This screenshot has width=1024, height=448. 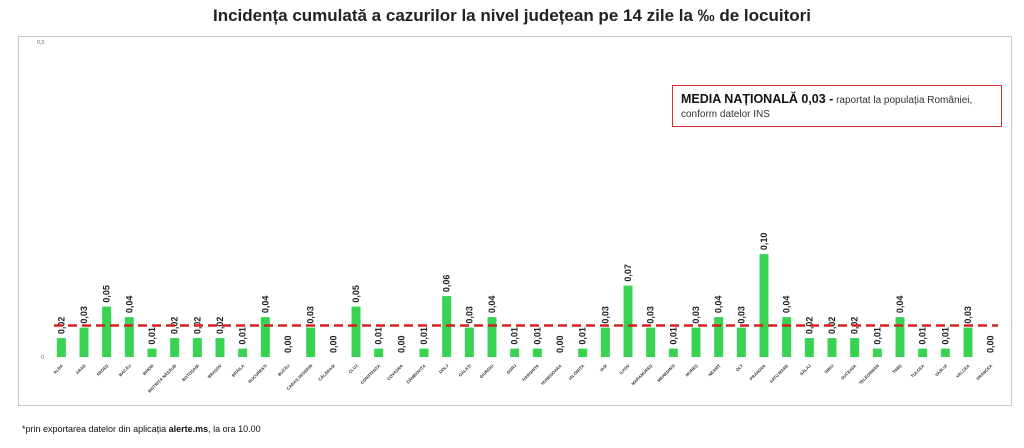 I want to click on category-label: DOLJ, so click(x=444, y=369).